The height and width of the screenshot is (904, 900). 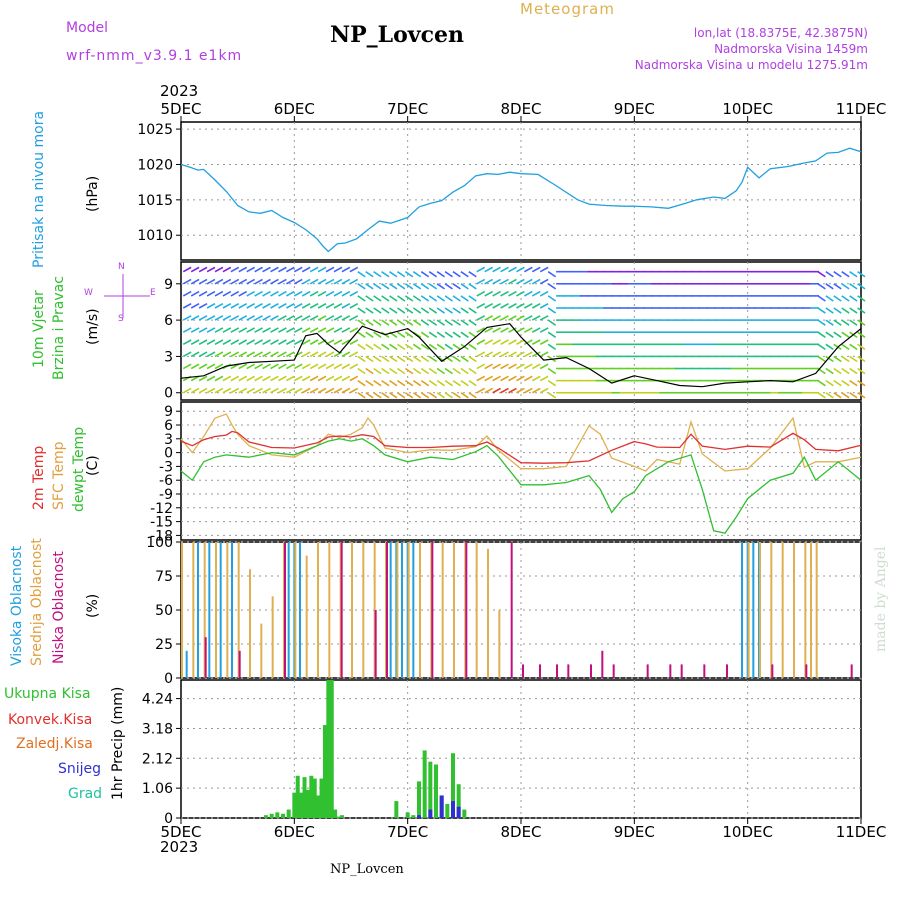 I want to click on wind-unit: (m/s), so click(x=93, y=326).